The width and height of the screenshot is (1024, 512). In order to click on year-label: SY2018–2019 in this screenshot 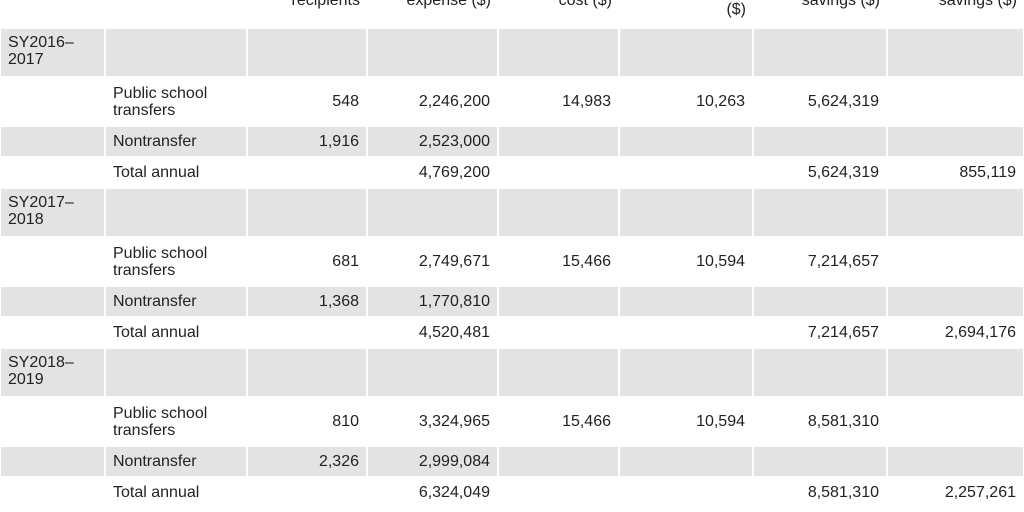, I will do `click(52, 372)`.